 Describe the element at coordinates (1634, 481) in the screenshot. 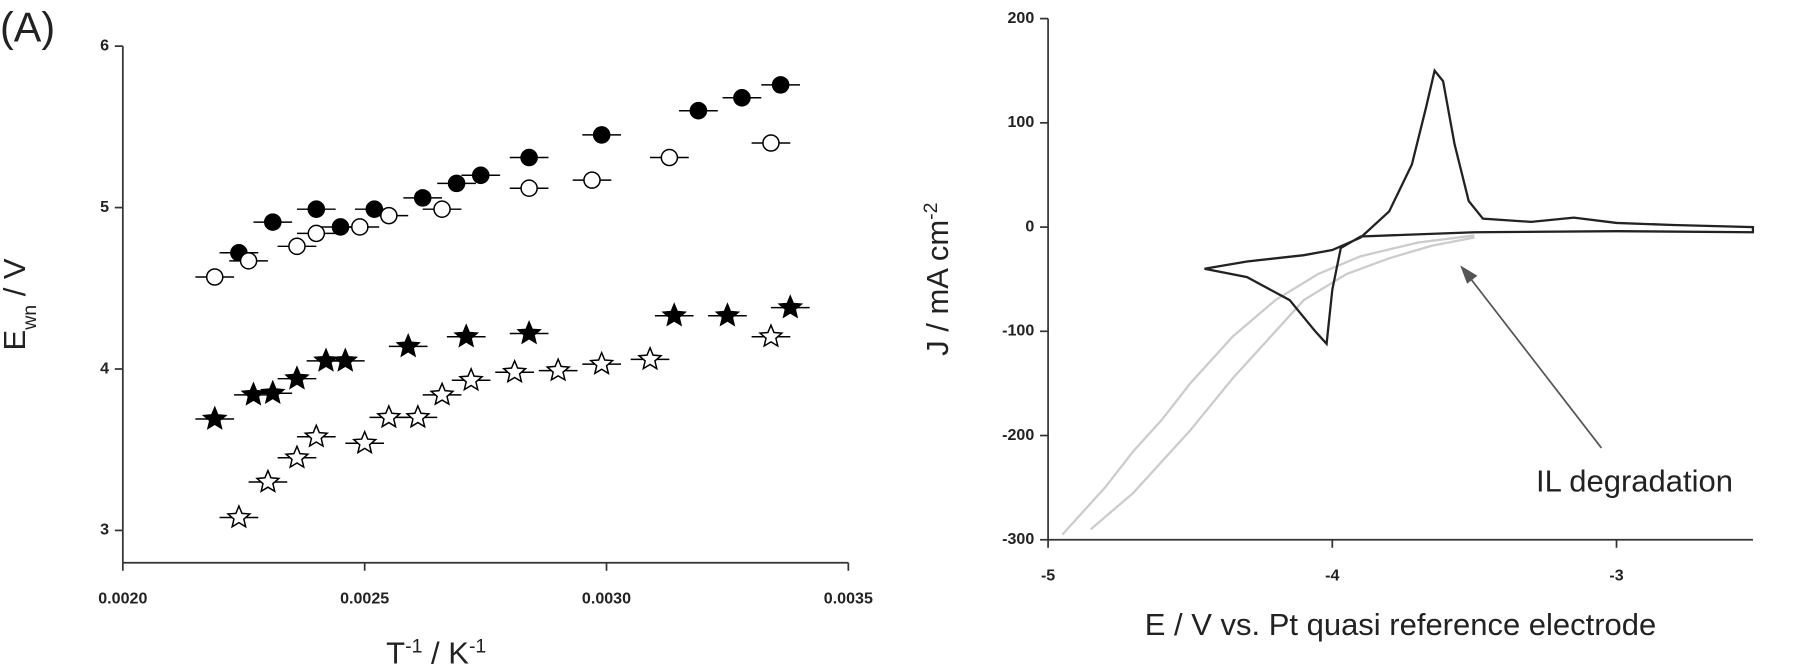

I see `annotation: IL degradation` at that location.